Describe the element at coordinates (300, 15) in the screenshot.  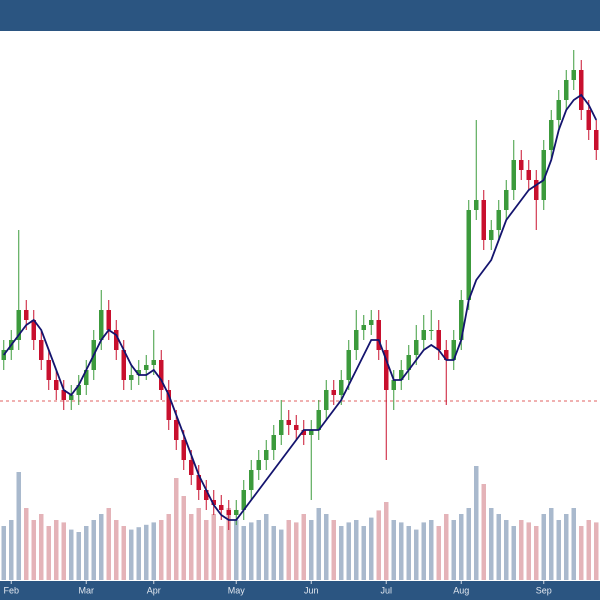
I see `header-bar` at that location.